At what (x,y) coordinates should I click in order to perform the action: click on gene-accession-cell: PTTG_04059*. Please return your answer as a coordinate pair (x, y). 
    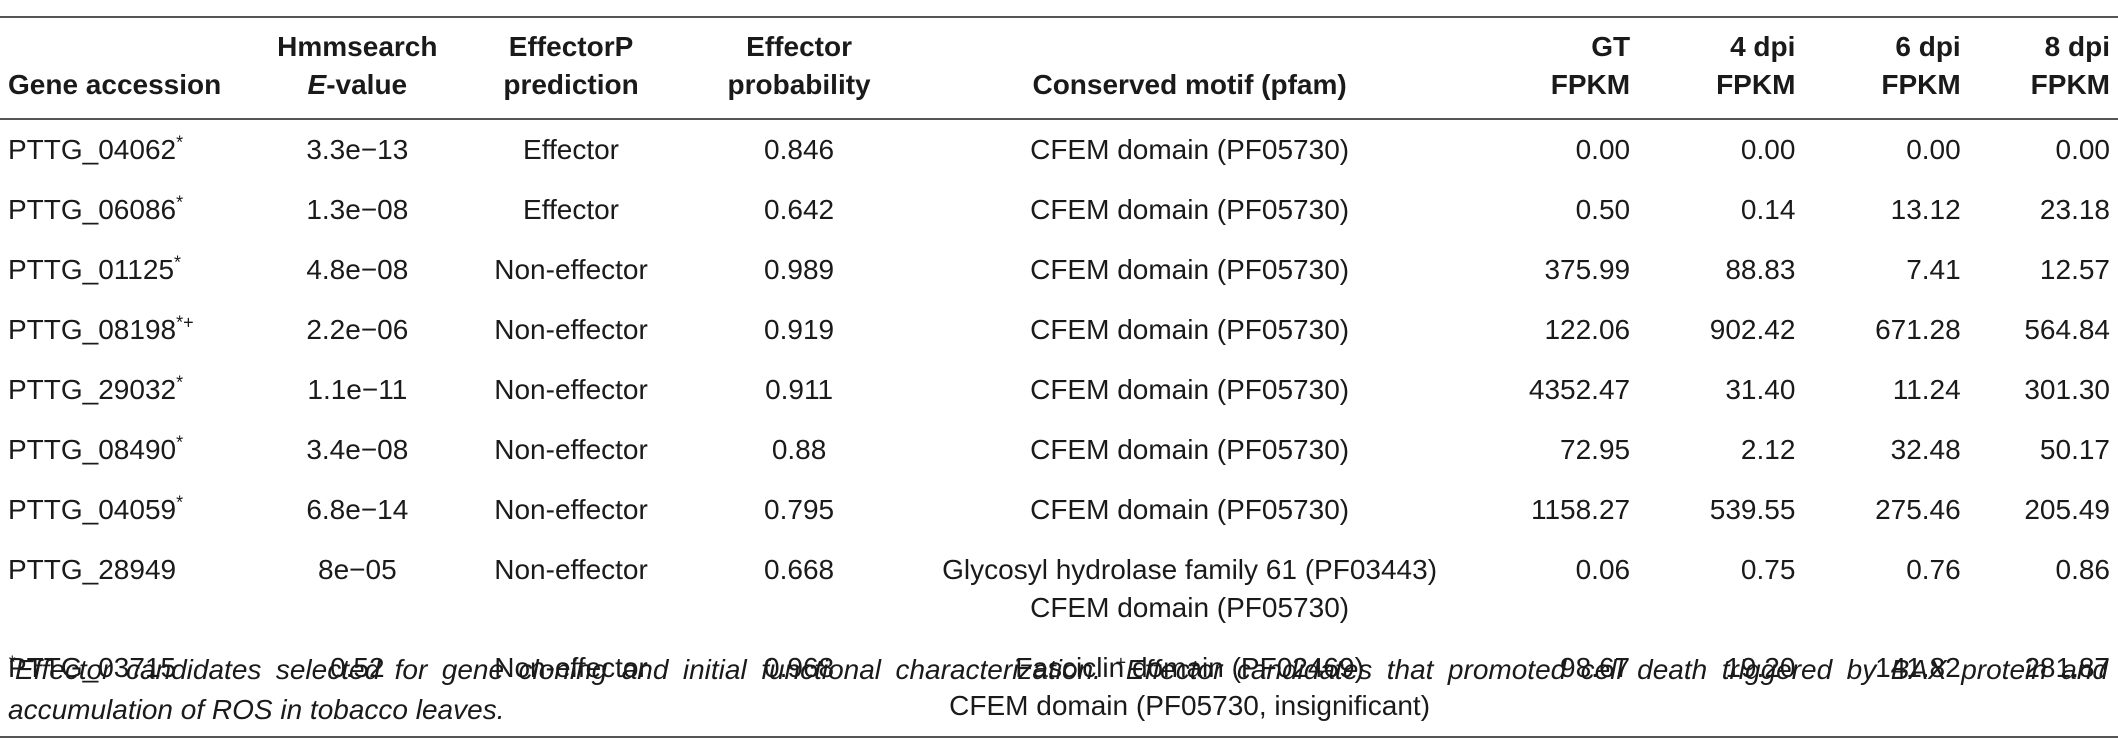
    Looking at the image, I should click on (131, 510).